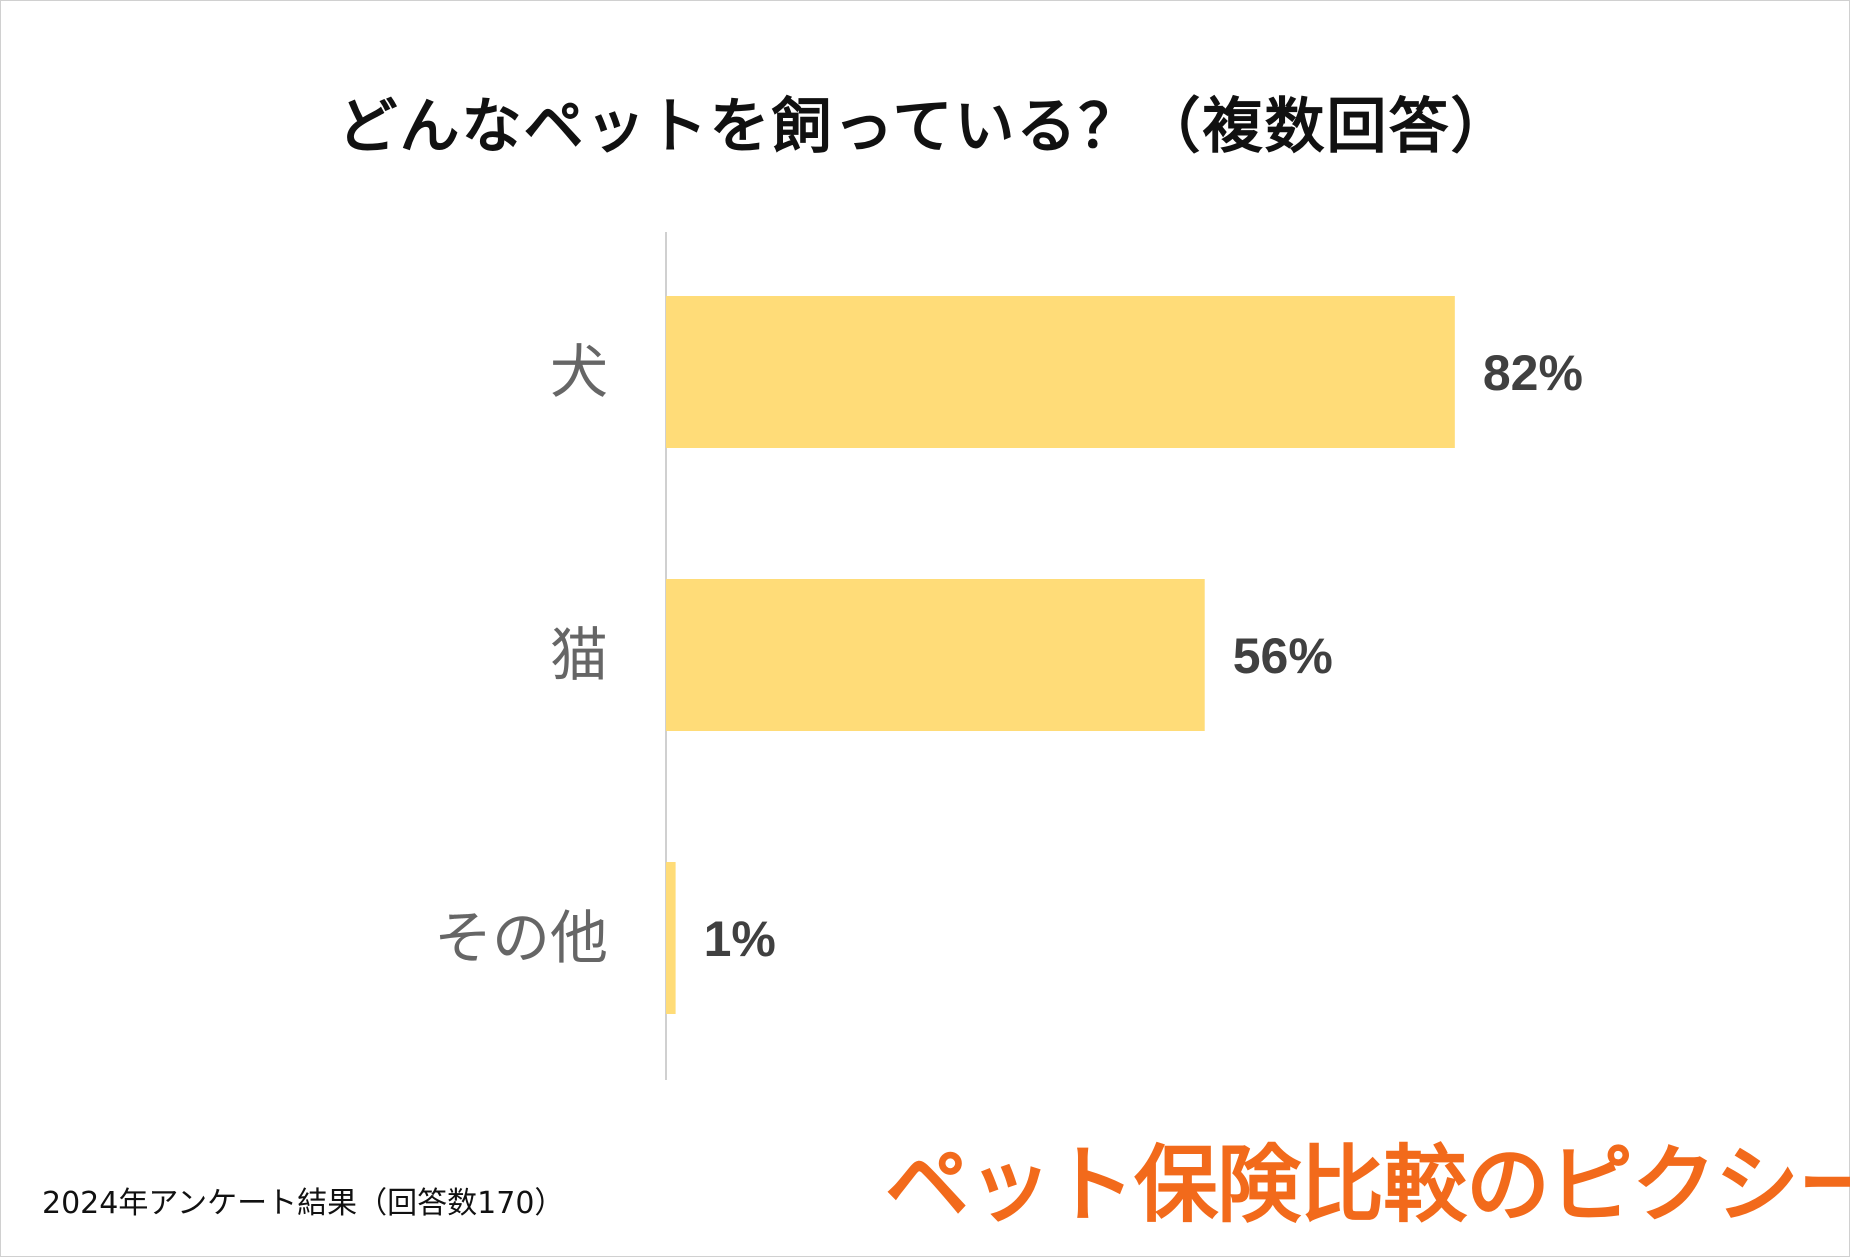 The image size is (1850, 1257). I want to click on category-label-0: 犬, so click(579, 372).